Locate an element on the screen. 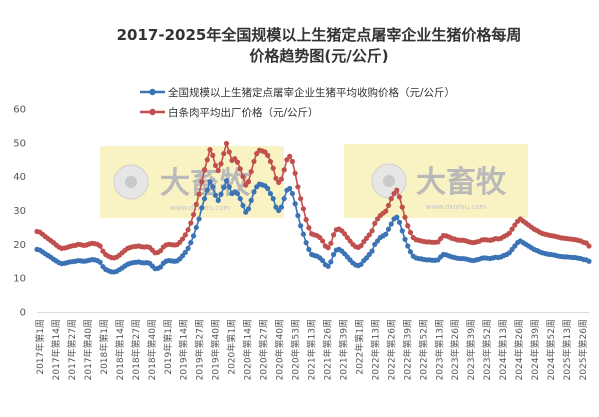  x-tick-label: 2017年第27周 is located at coordinates (72, 349).